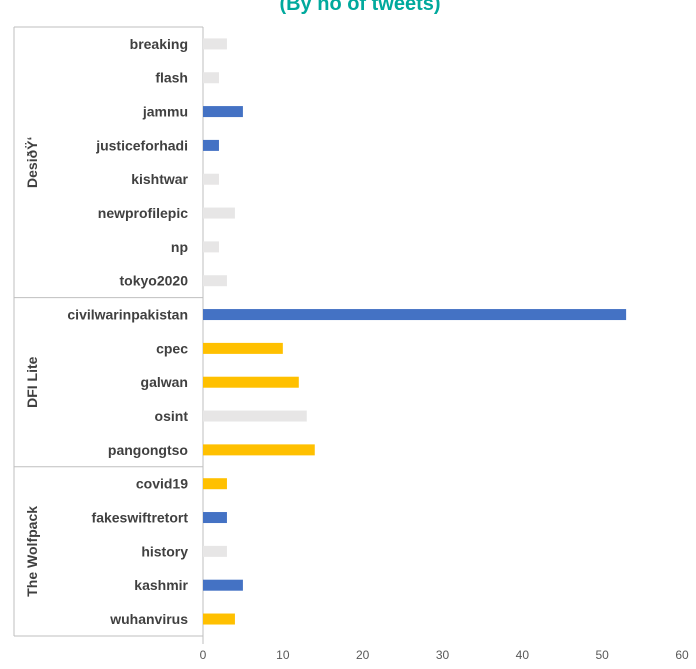 Image resolution: width=696 pixels, height=669 pixels. What do you see at coordinates (127, 315) in the screenshot?
I see `category-label: civilwarinpakistan` at bounding box center [127, 315].